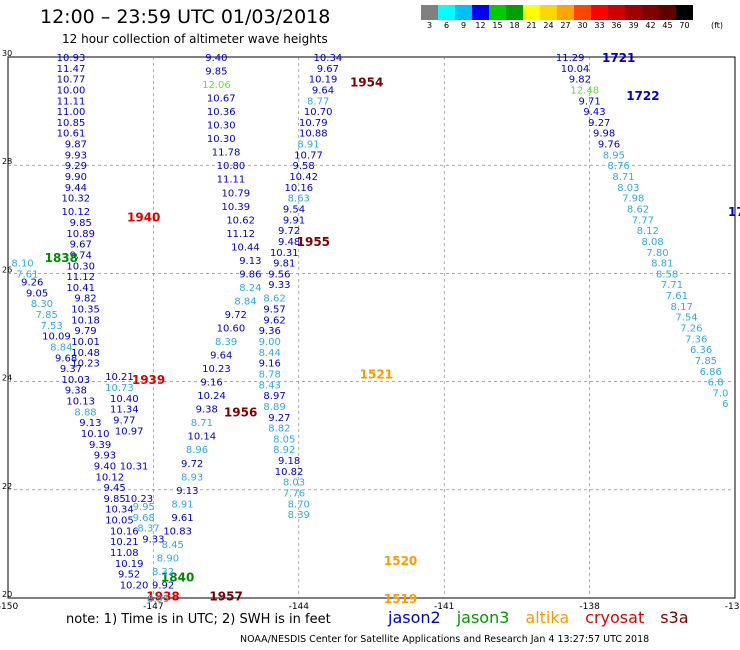  Describe the element at coordinates (71, 112) in the screenshot. I see `wave-height-value: 11.00` at that location.